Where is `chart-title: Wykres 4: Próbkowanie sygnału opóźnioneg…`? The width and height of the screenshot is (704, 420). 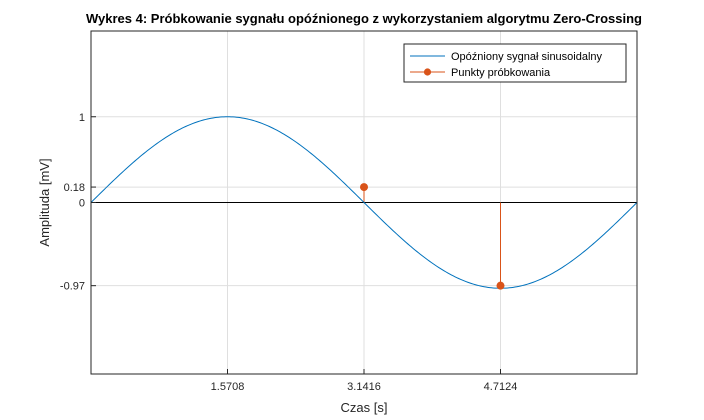 chart-title: Wykres 4: Próbkowanie sygnału opóźnioneg… is located at coordinates (364, 18).